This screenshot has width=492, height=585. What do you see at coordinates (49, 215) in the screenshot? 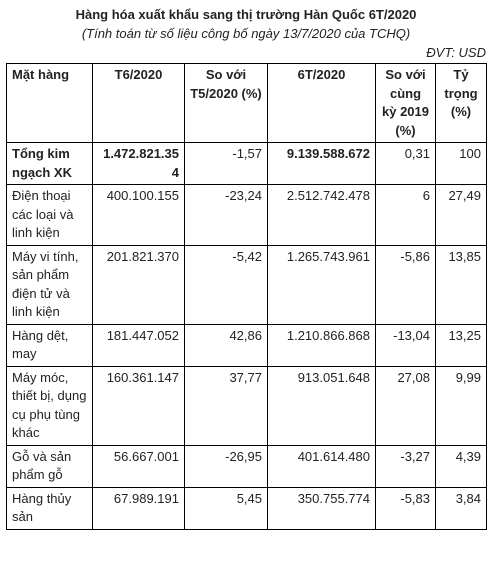
I see `cell-product: Điện thoại các loại và linh kiện` at bounding box center [49, 215].